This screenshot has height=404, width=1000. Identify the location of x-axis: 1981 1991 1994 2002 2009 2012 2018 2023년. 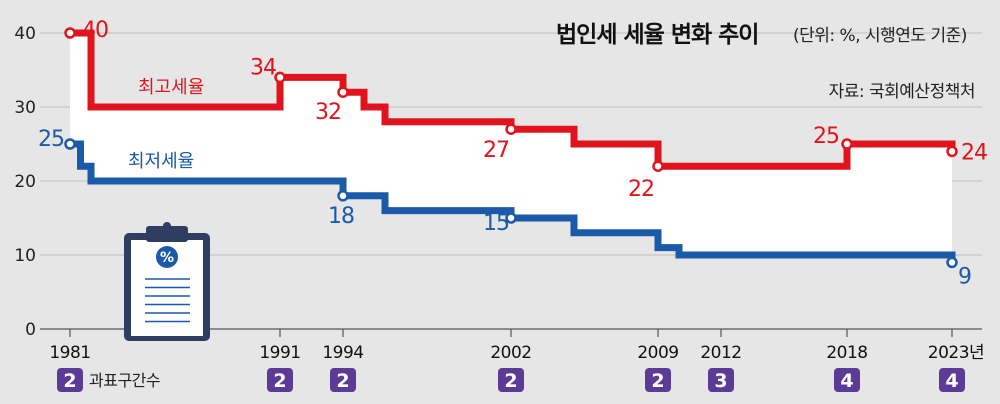
(517, 346).